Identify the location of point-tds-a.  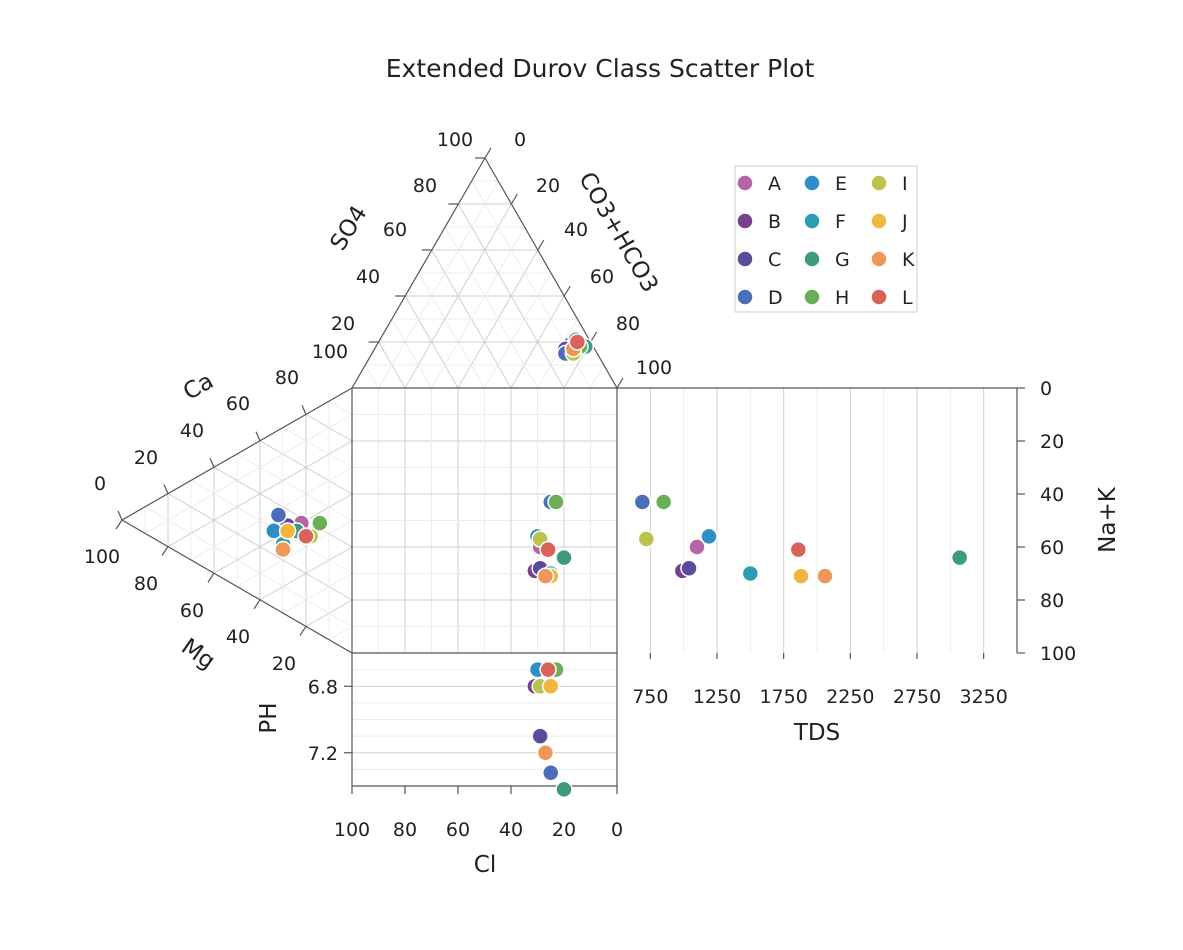
(697, 547).